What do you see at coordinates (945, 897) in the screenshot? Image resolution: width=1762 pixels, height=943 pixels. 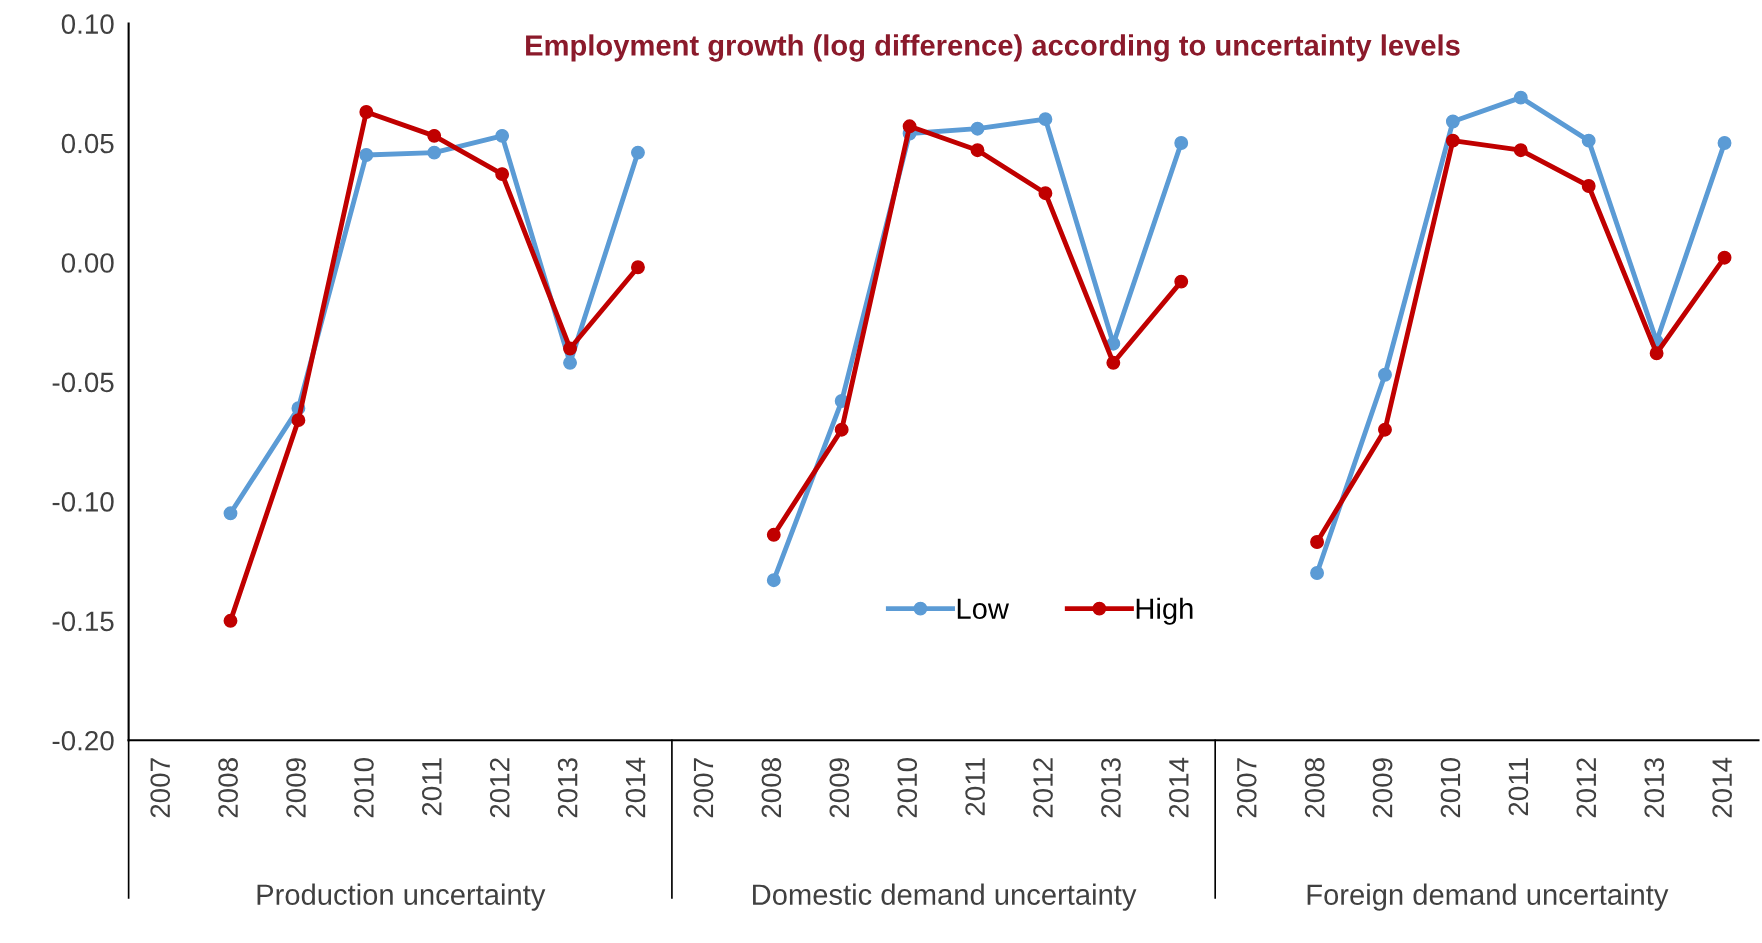 I see `text: Domestic demand uncertainty` at bounding box center [945, 897].